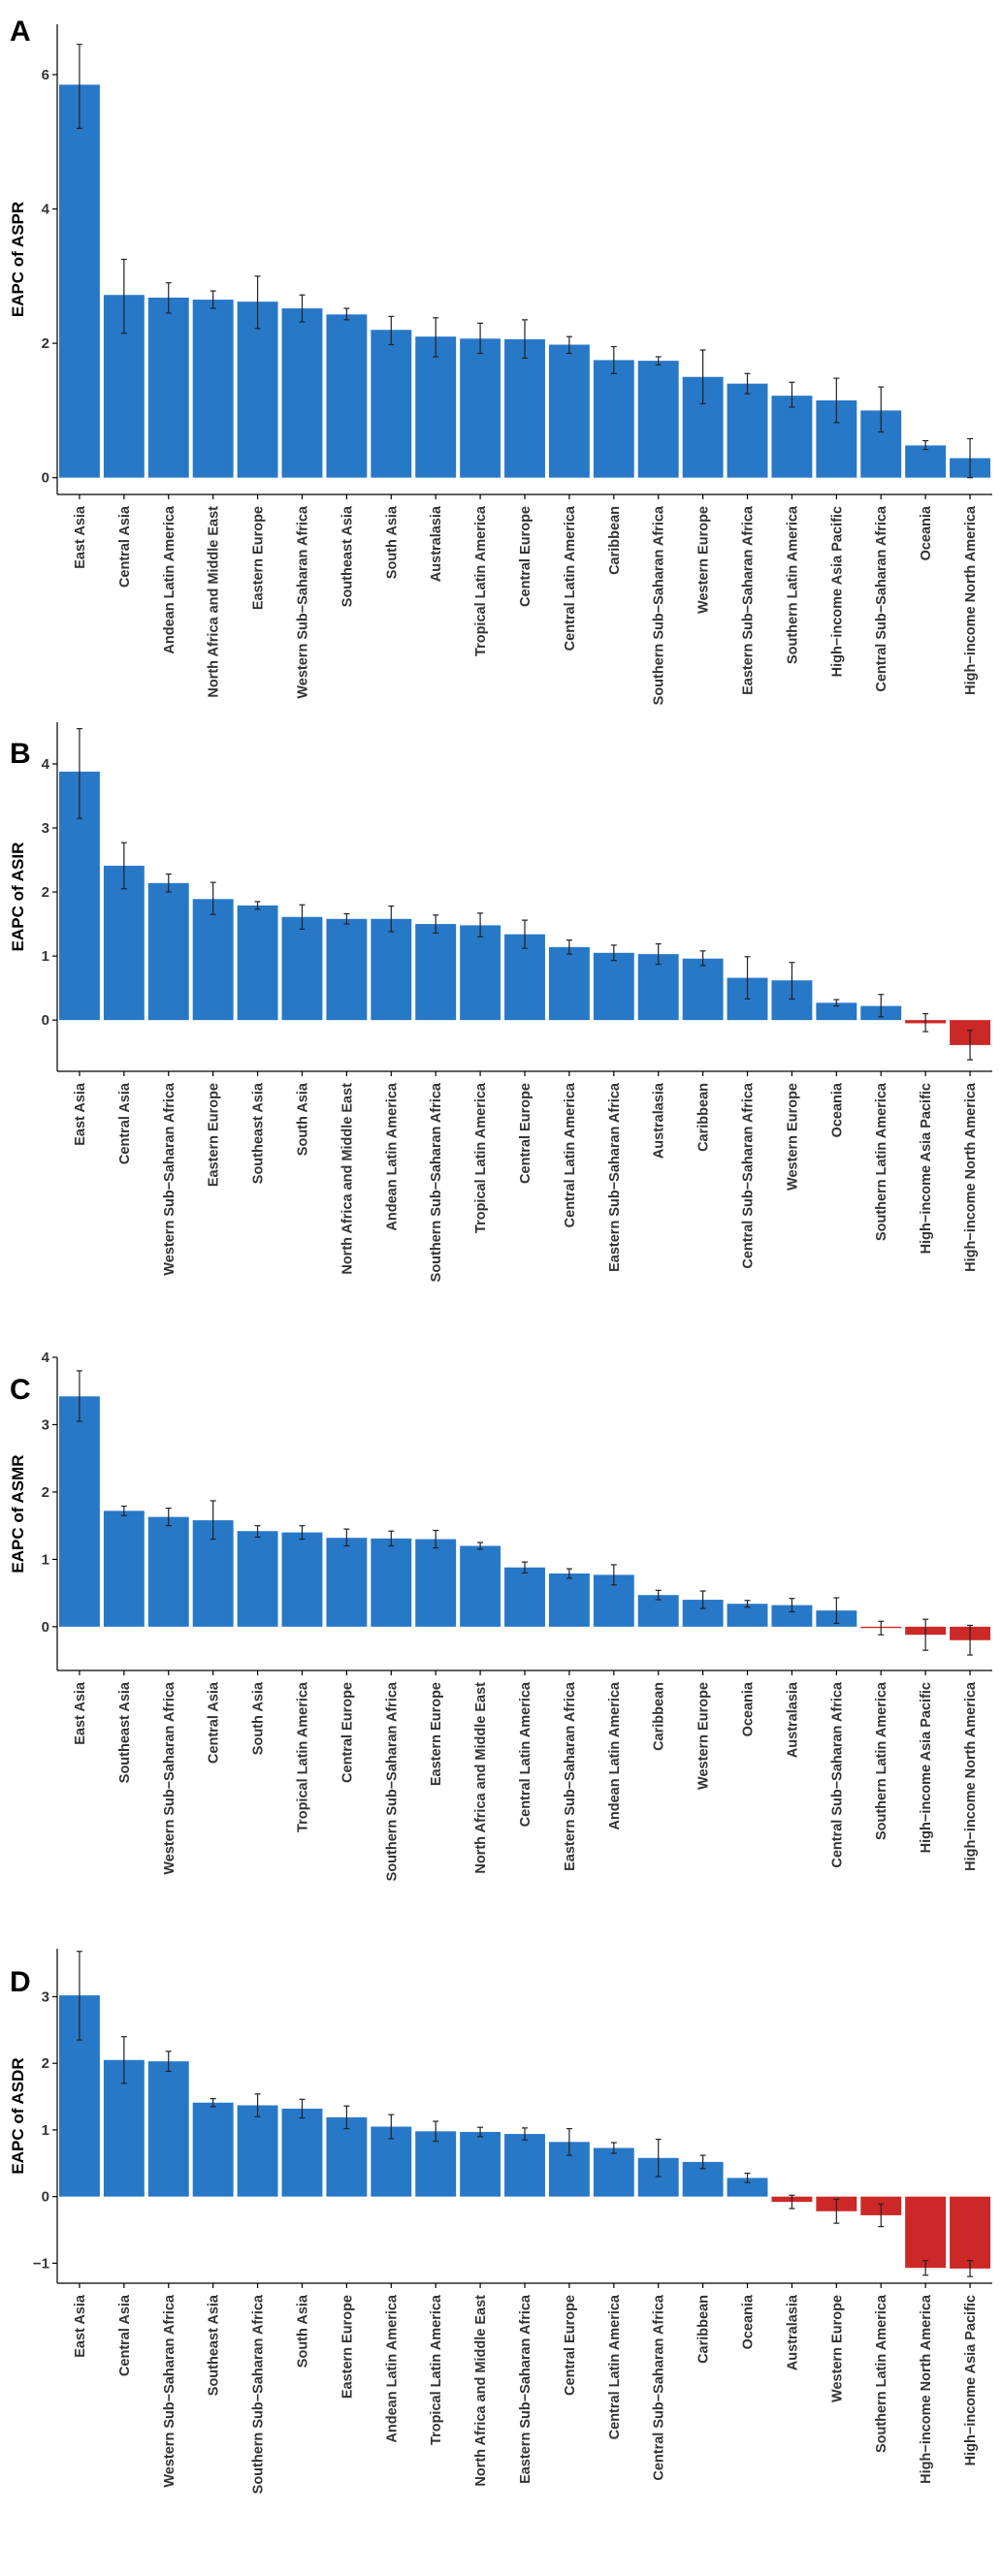  I want to click on y-axis-title: EAPC of ASDR, so click(18, 2115).